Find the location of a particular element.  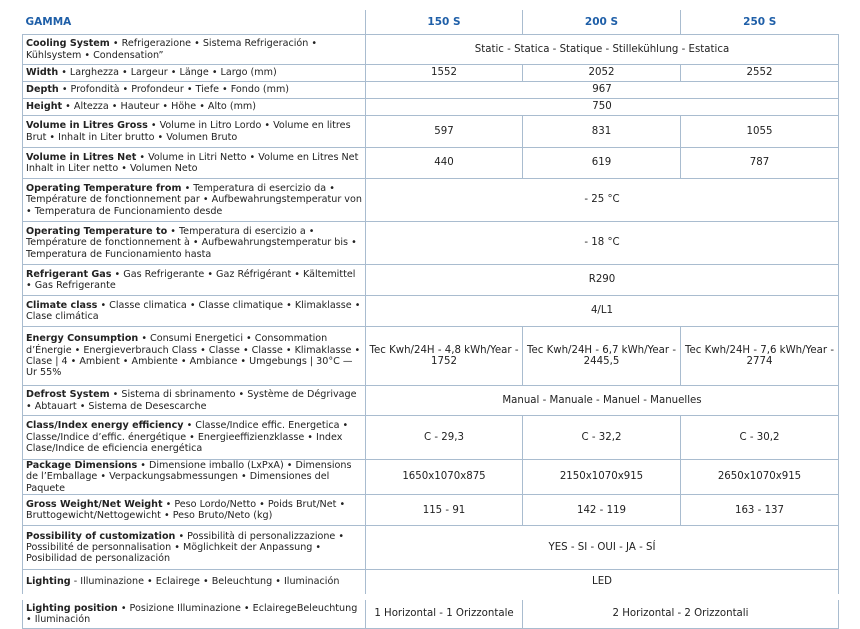

spec-value: C - 32,2 is located at coordinates (601, 437).